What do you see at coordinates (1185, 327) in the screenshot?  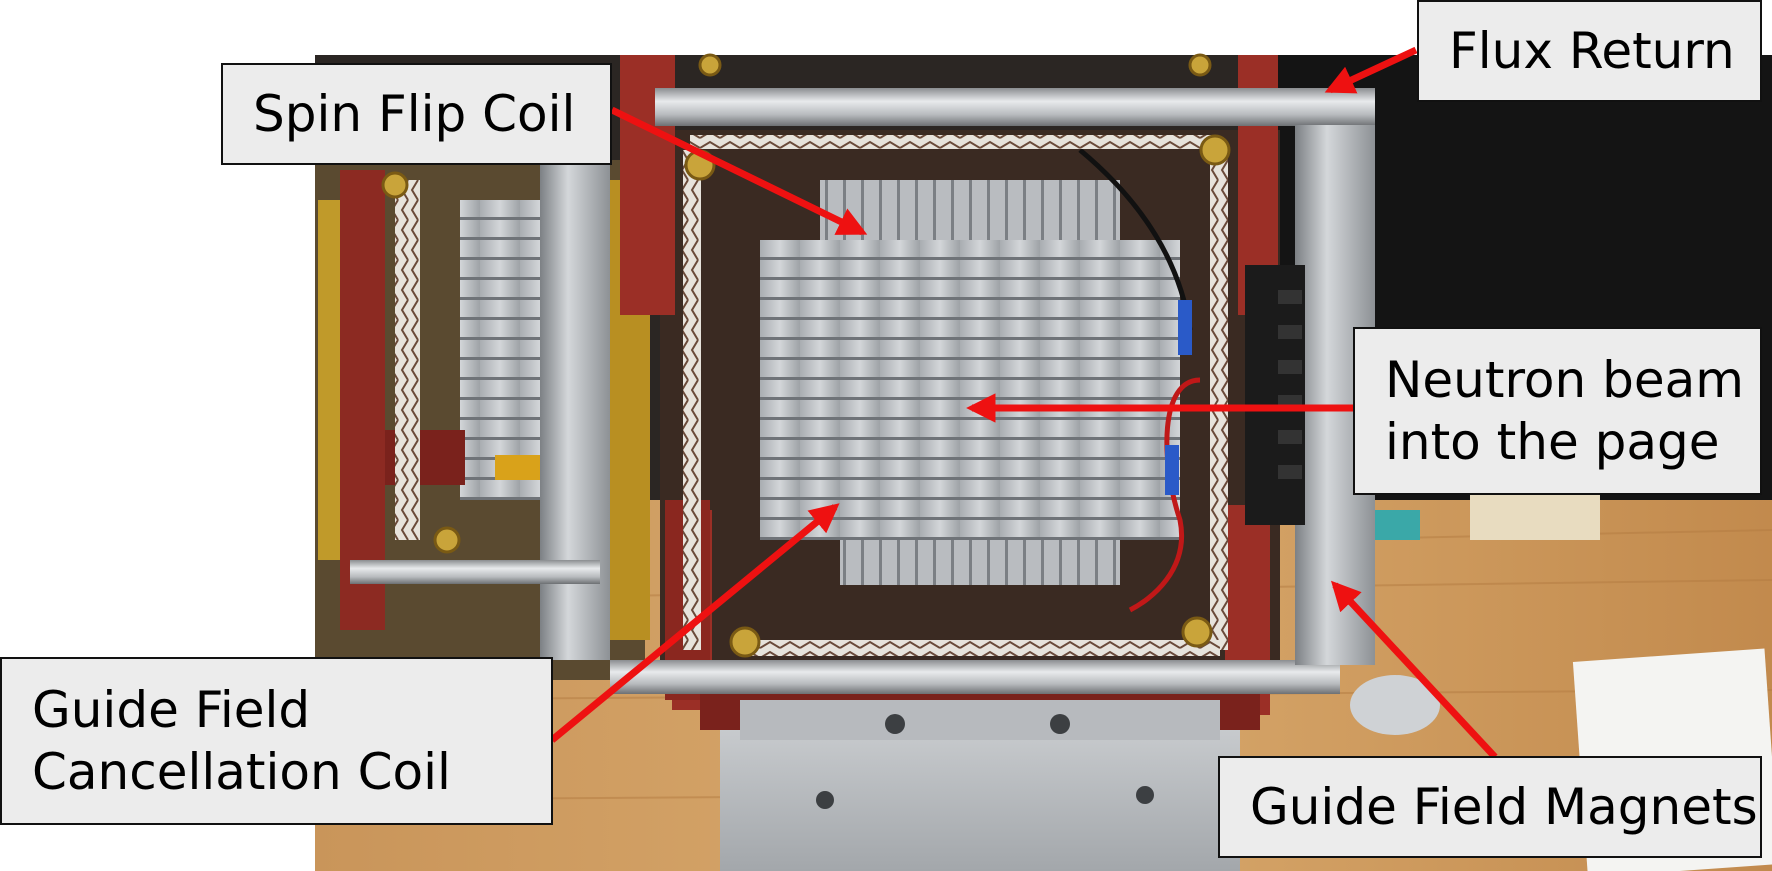 I see `blue-connector` at bounding box center [1185, 327].